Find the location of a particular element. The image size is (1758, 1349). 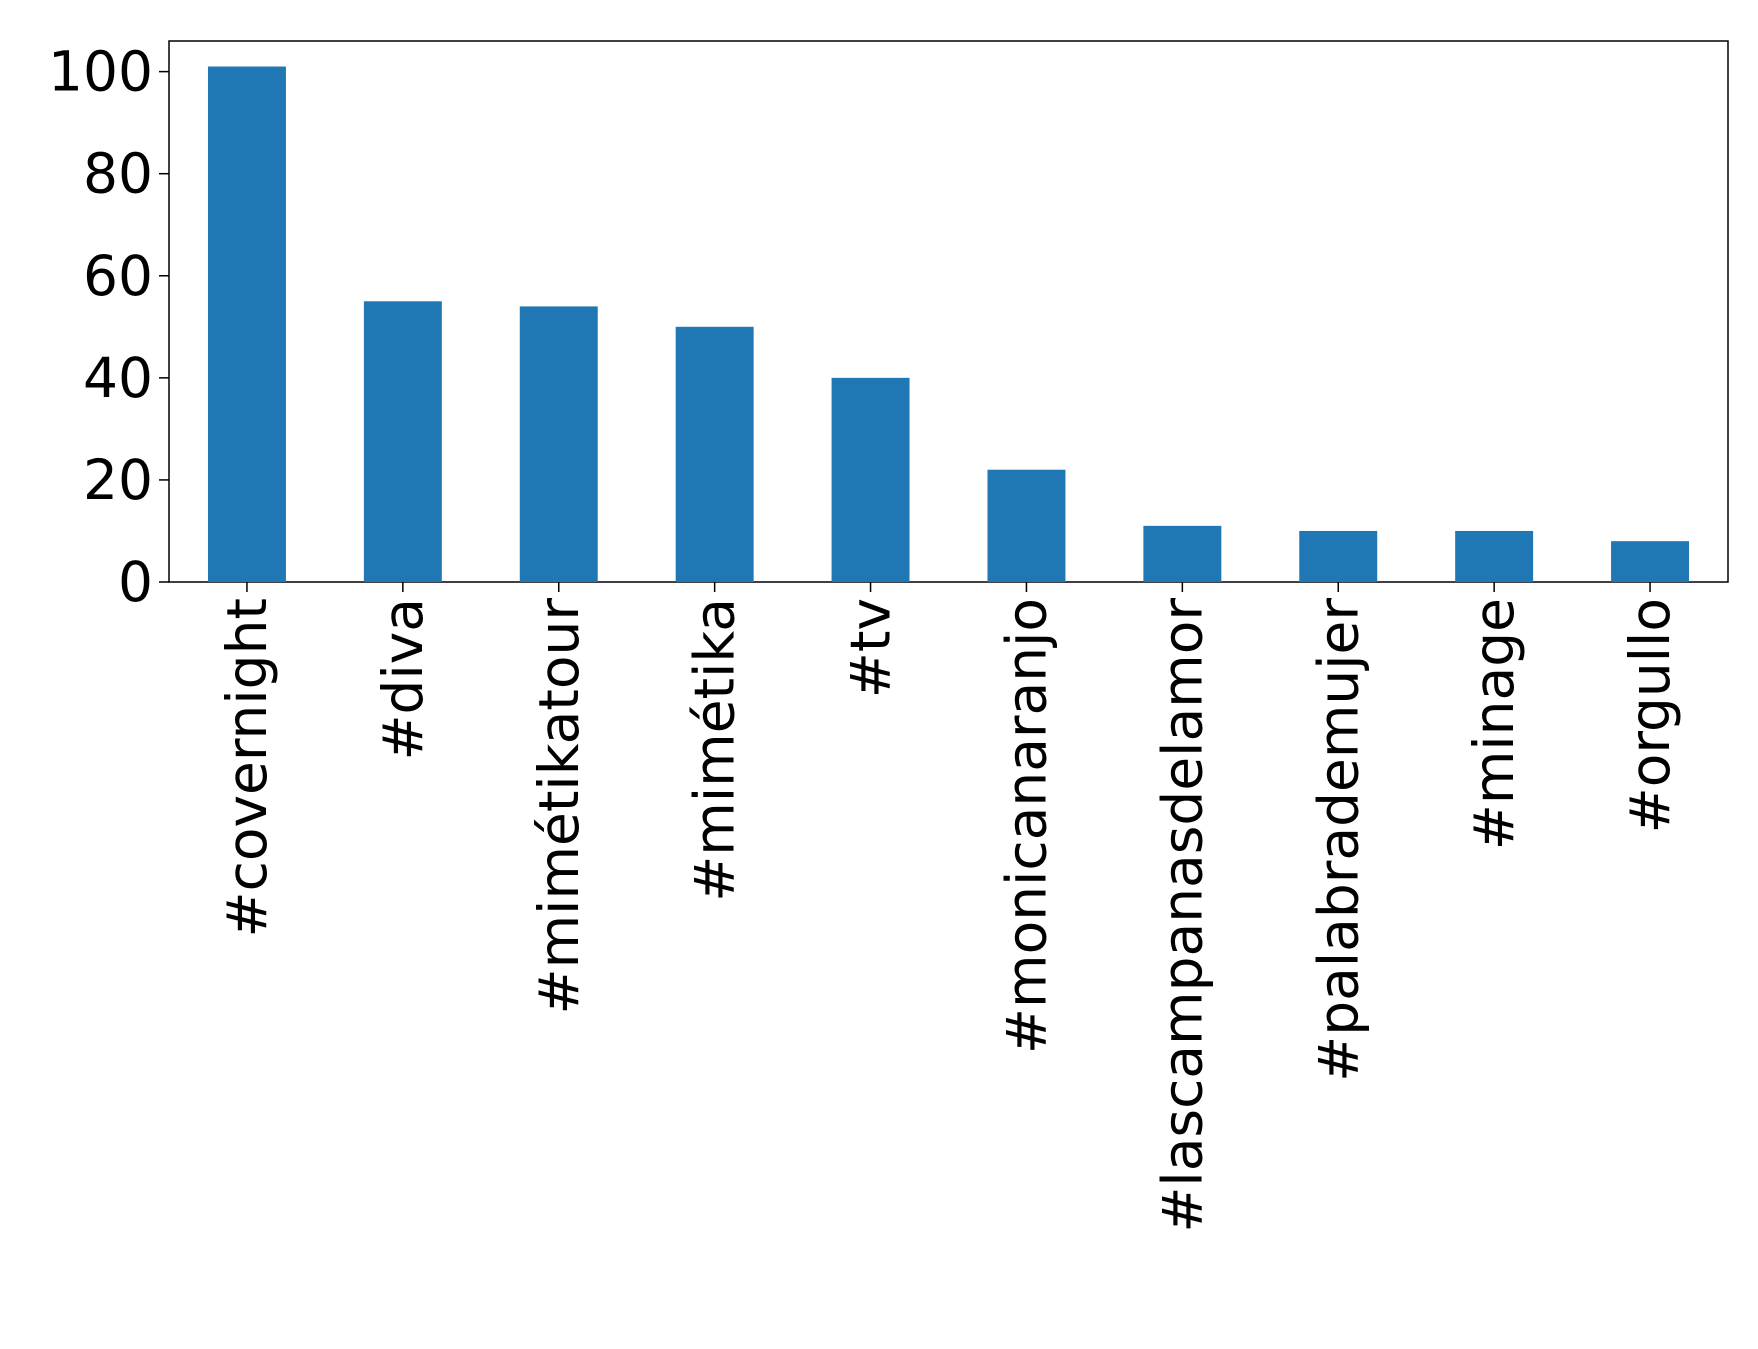

x-tick-label: #diva is located at coordinates (403, 679).